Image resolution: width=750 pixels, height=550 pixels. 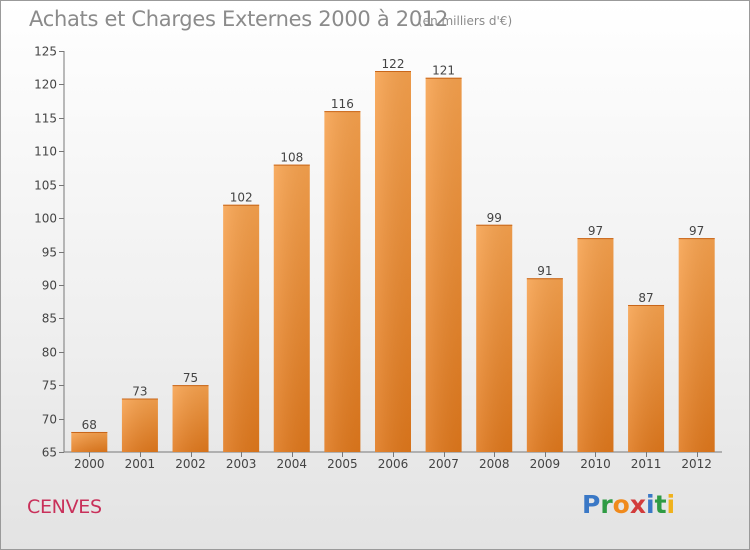 What do you see at coordinates (190, 378) in the screenshot?
I see `data-label: 75` at bounding box center [190, 378].